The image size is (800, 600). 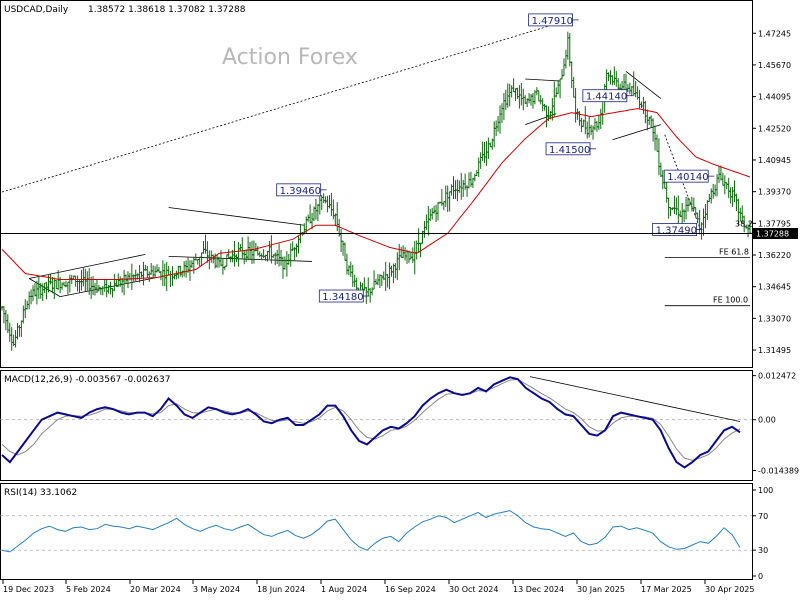 What do you see at coordinates (473, 589) in the screenshot?
I see `time-tick-label: 30 Oct 2024` at bounding box center [473, 589].